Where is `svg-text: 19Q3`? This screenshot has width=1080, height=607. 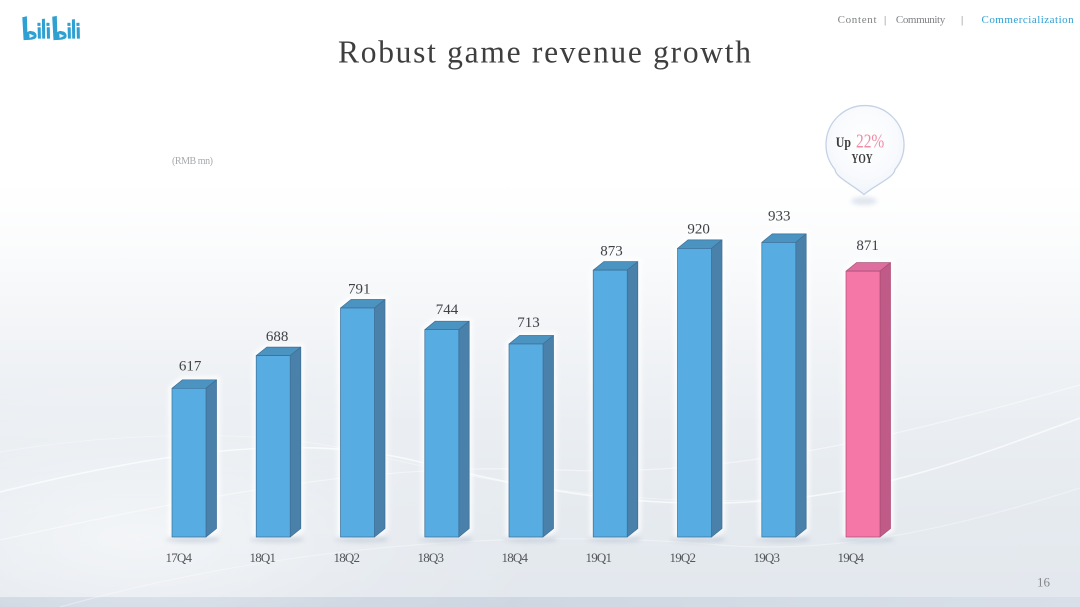 svg-text: 19Q3 is located at coordinates (767, 557).